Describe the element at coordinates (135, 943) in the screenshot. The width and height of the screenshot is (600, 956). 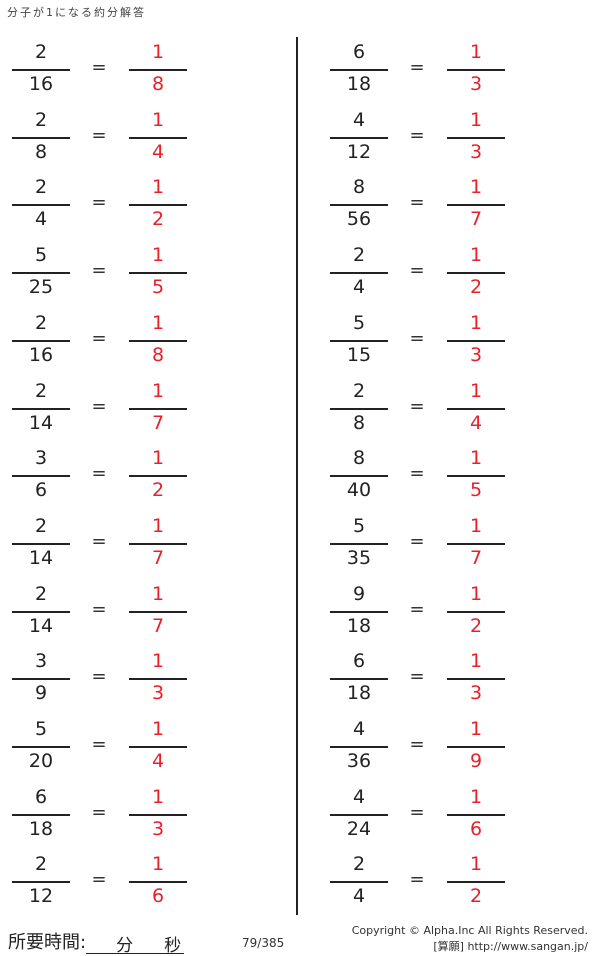
I see `time-field: 分秒` at that location.